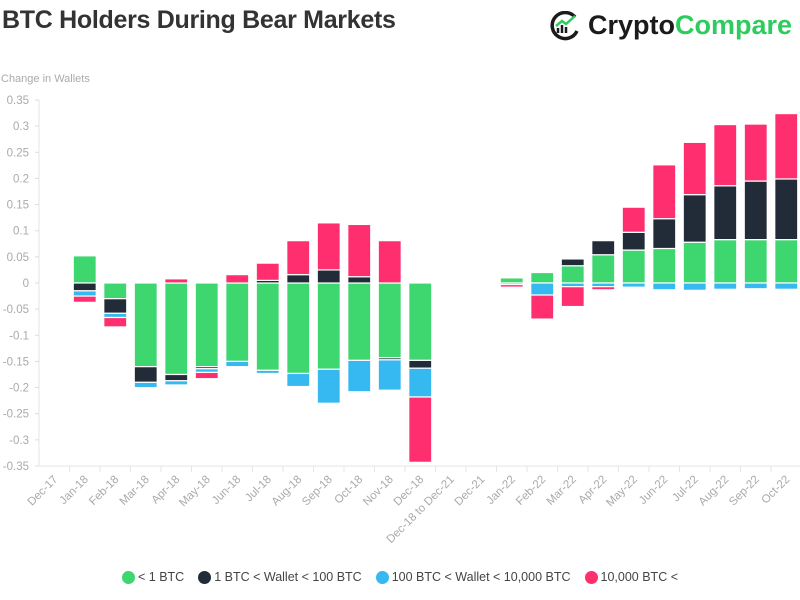 The height and width of the screenshot is (600, 800). Describe the element at coordinates (531, 491) in the screenshot. I see `x-tick-label: Feb-22` at that location.